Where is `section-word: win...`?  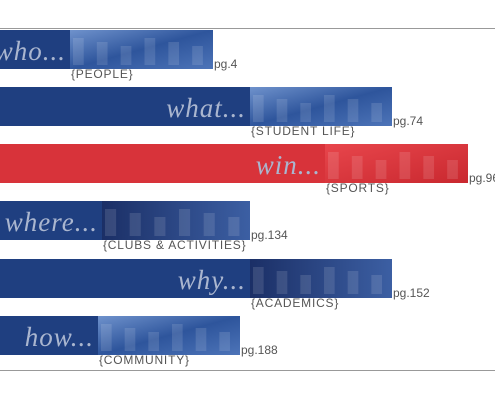 section-word: win... is located at coordinates (288, 165).